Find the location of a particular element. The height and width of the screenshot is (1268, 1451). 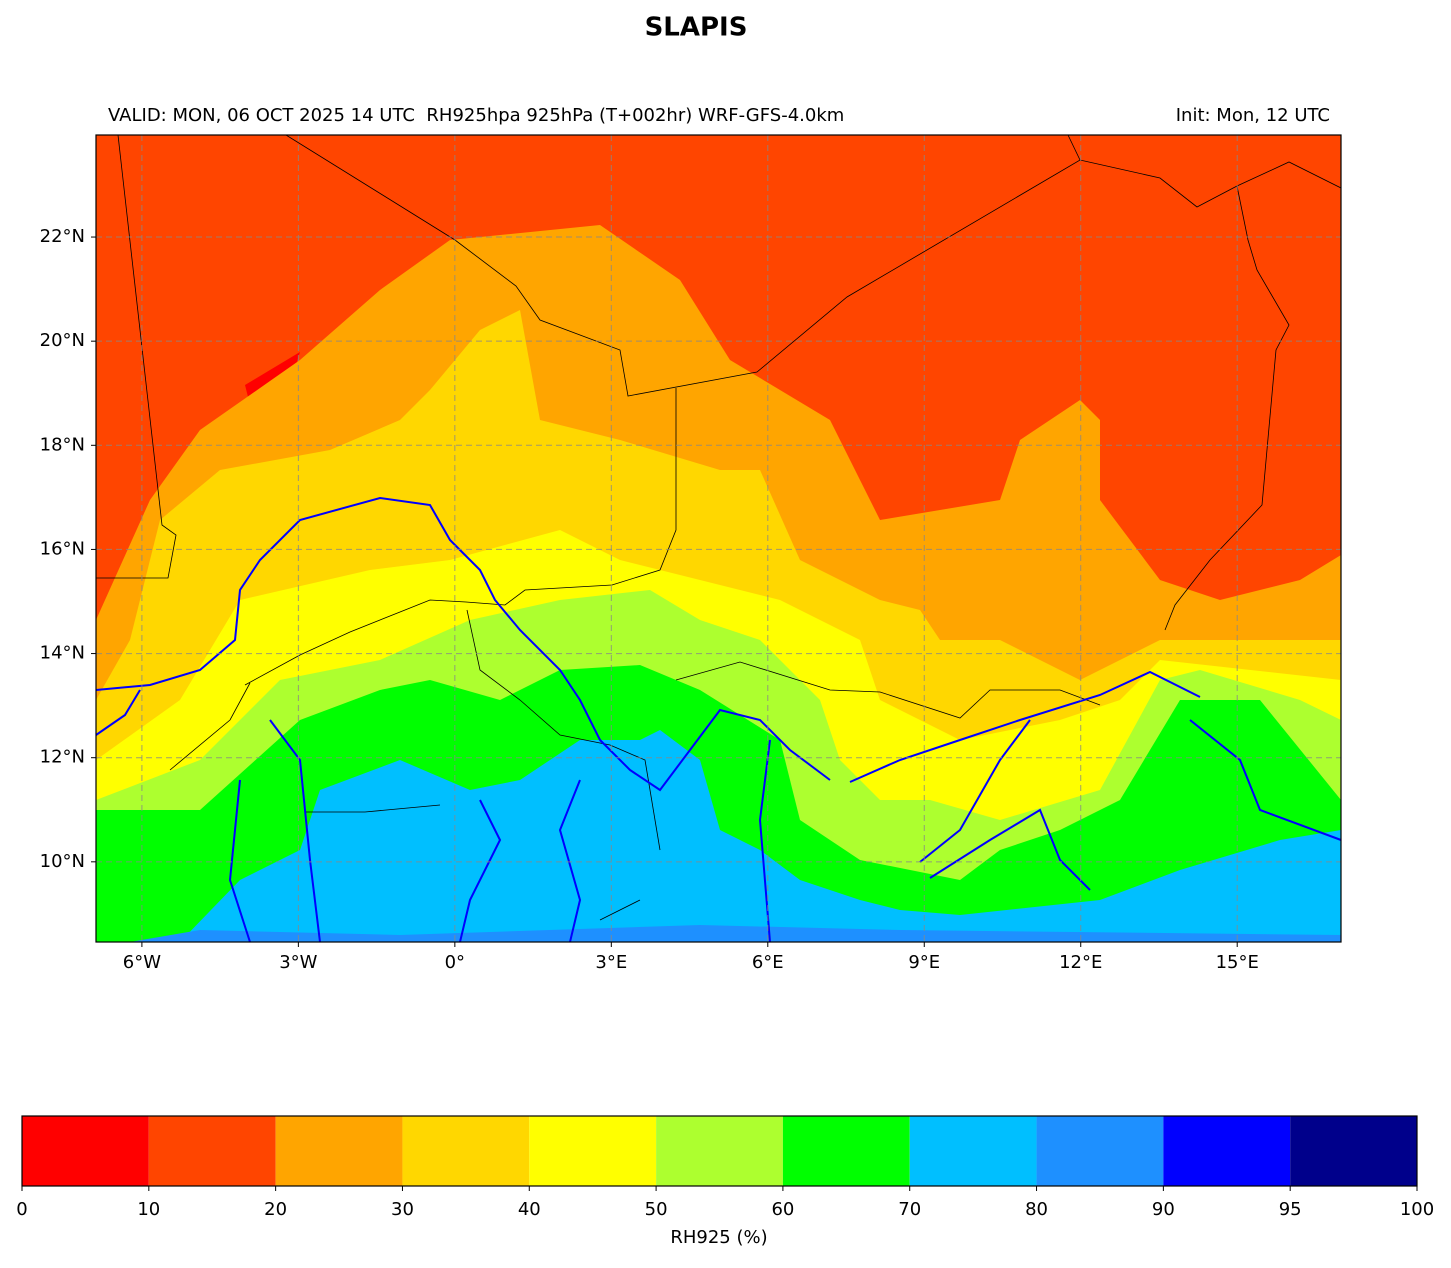

title: SLAPIS is located at coordinates (696, 28).